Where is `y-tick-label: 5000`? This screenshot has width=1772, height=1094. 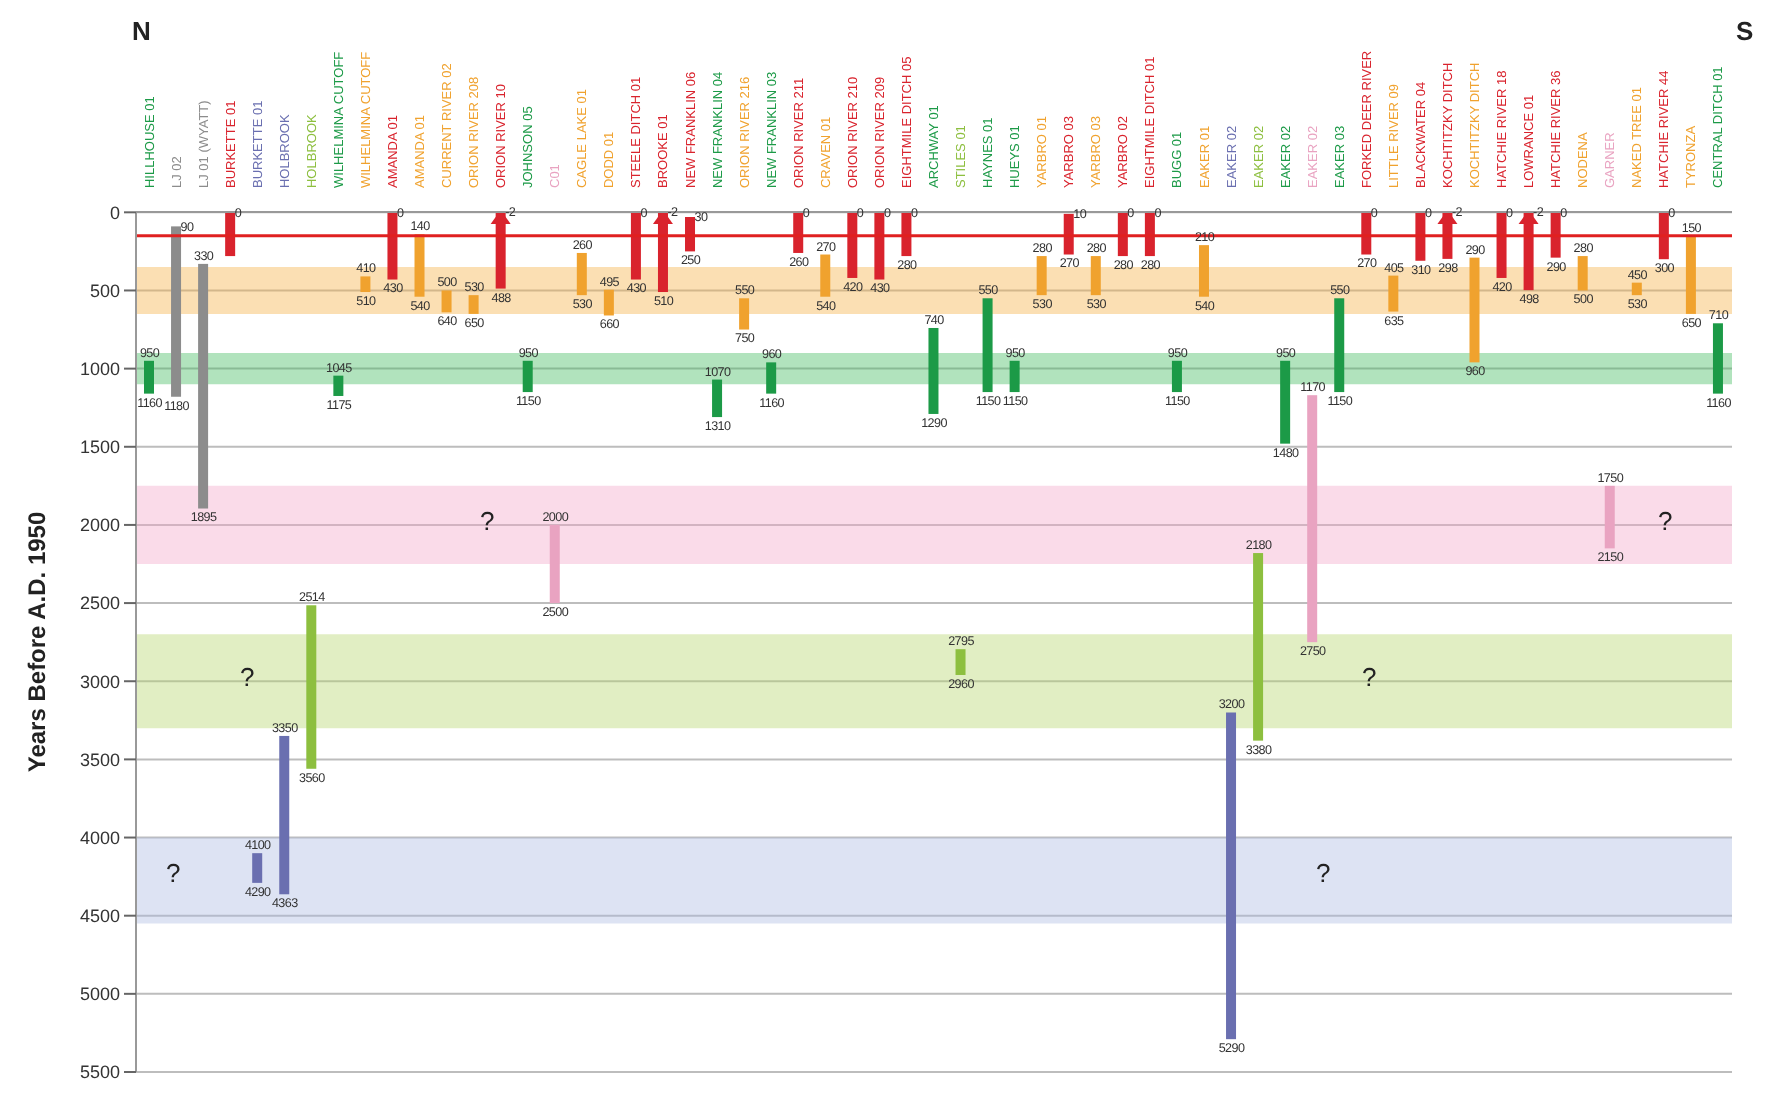 y-tick-label: 5000 is located at coordinates (99, 994).